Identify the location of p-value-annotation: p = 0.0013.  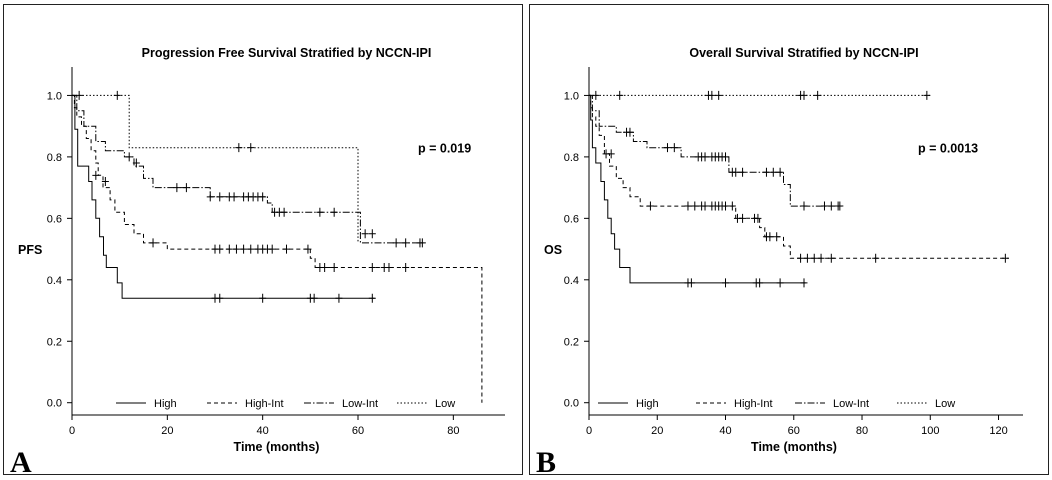
(948, 149).